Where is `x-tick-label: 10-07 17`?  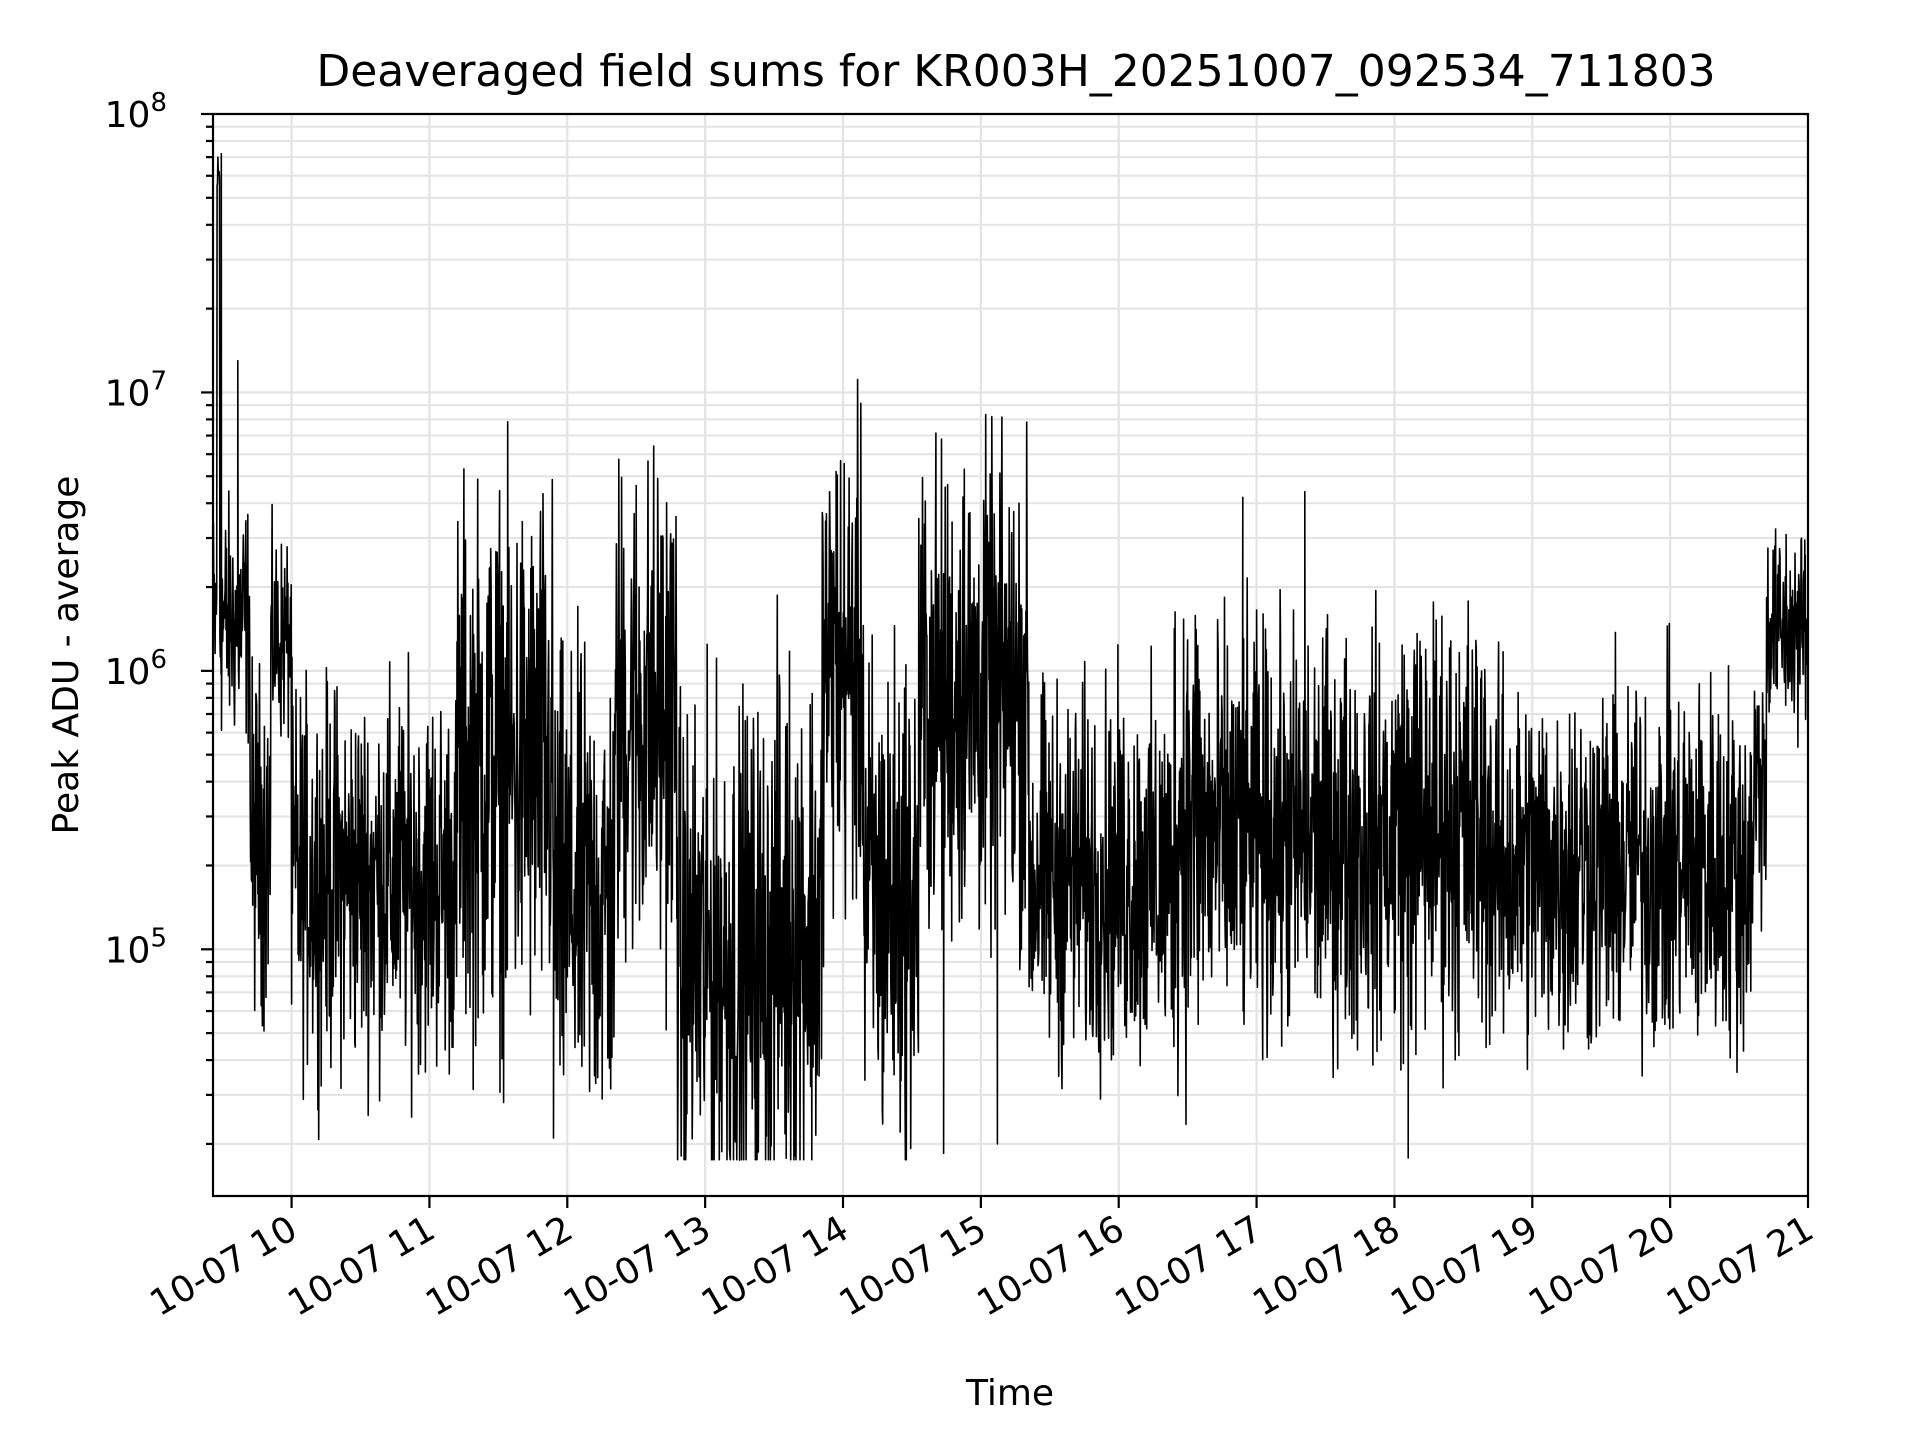
x-tick-label: 10-07 17 is located at coordinates (1188, 1266).